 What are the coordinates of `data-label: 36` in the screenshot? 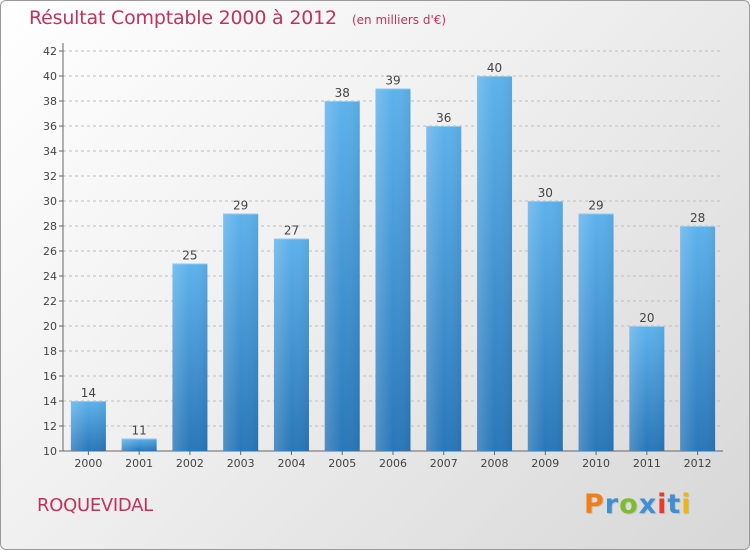 It's located at (443, 118).